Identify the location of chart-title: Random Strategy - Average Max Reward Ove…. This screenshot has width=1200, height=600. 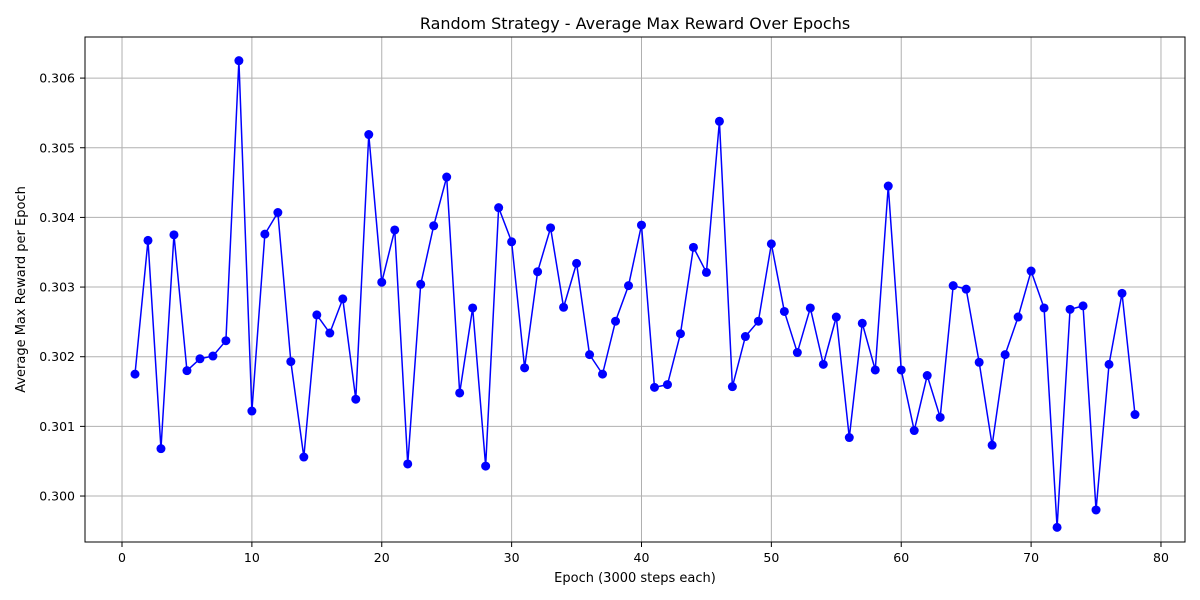
(635, 23).